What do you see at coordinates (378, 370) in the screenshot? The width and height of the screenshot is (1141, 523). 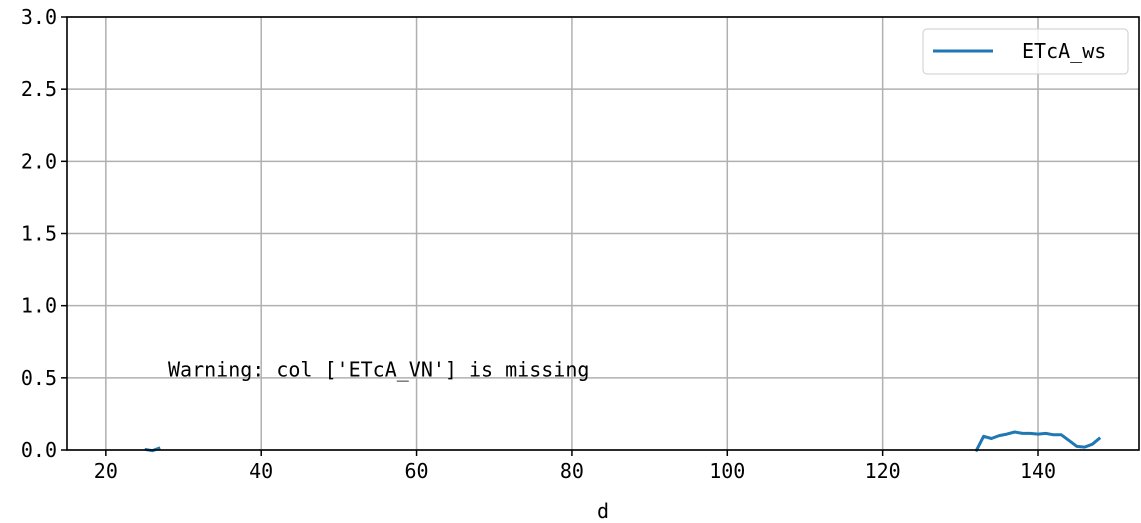 I see `missing-column-warning: Warning: col ['ETcA_VN'] is missing` at bounding box center [378, 370].